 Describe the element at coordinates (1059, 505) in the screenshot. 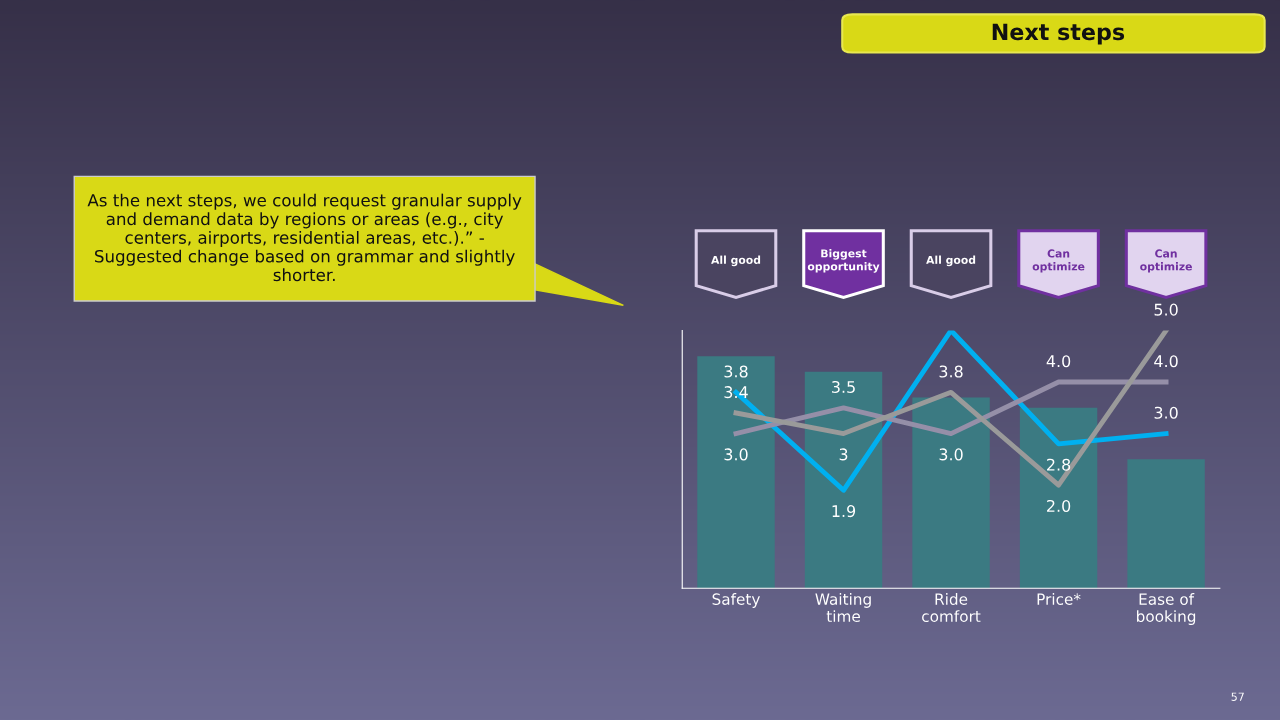

I see `data-label: 2.0` at that location.